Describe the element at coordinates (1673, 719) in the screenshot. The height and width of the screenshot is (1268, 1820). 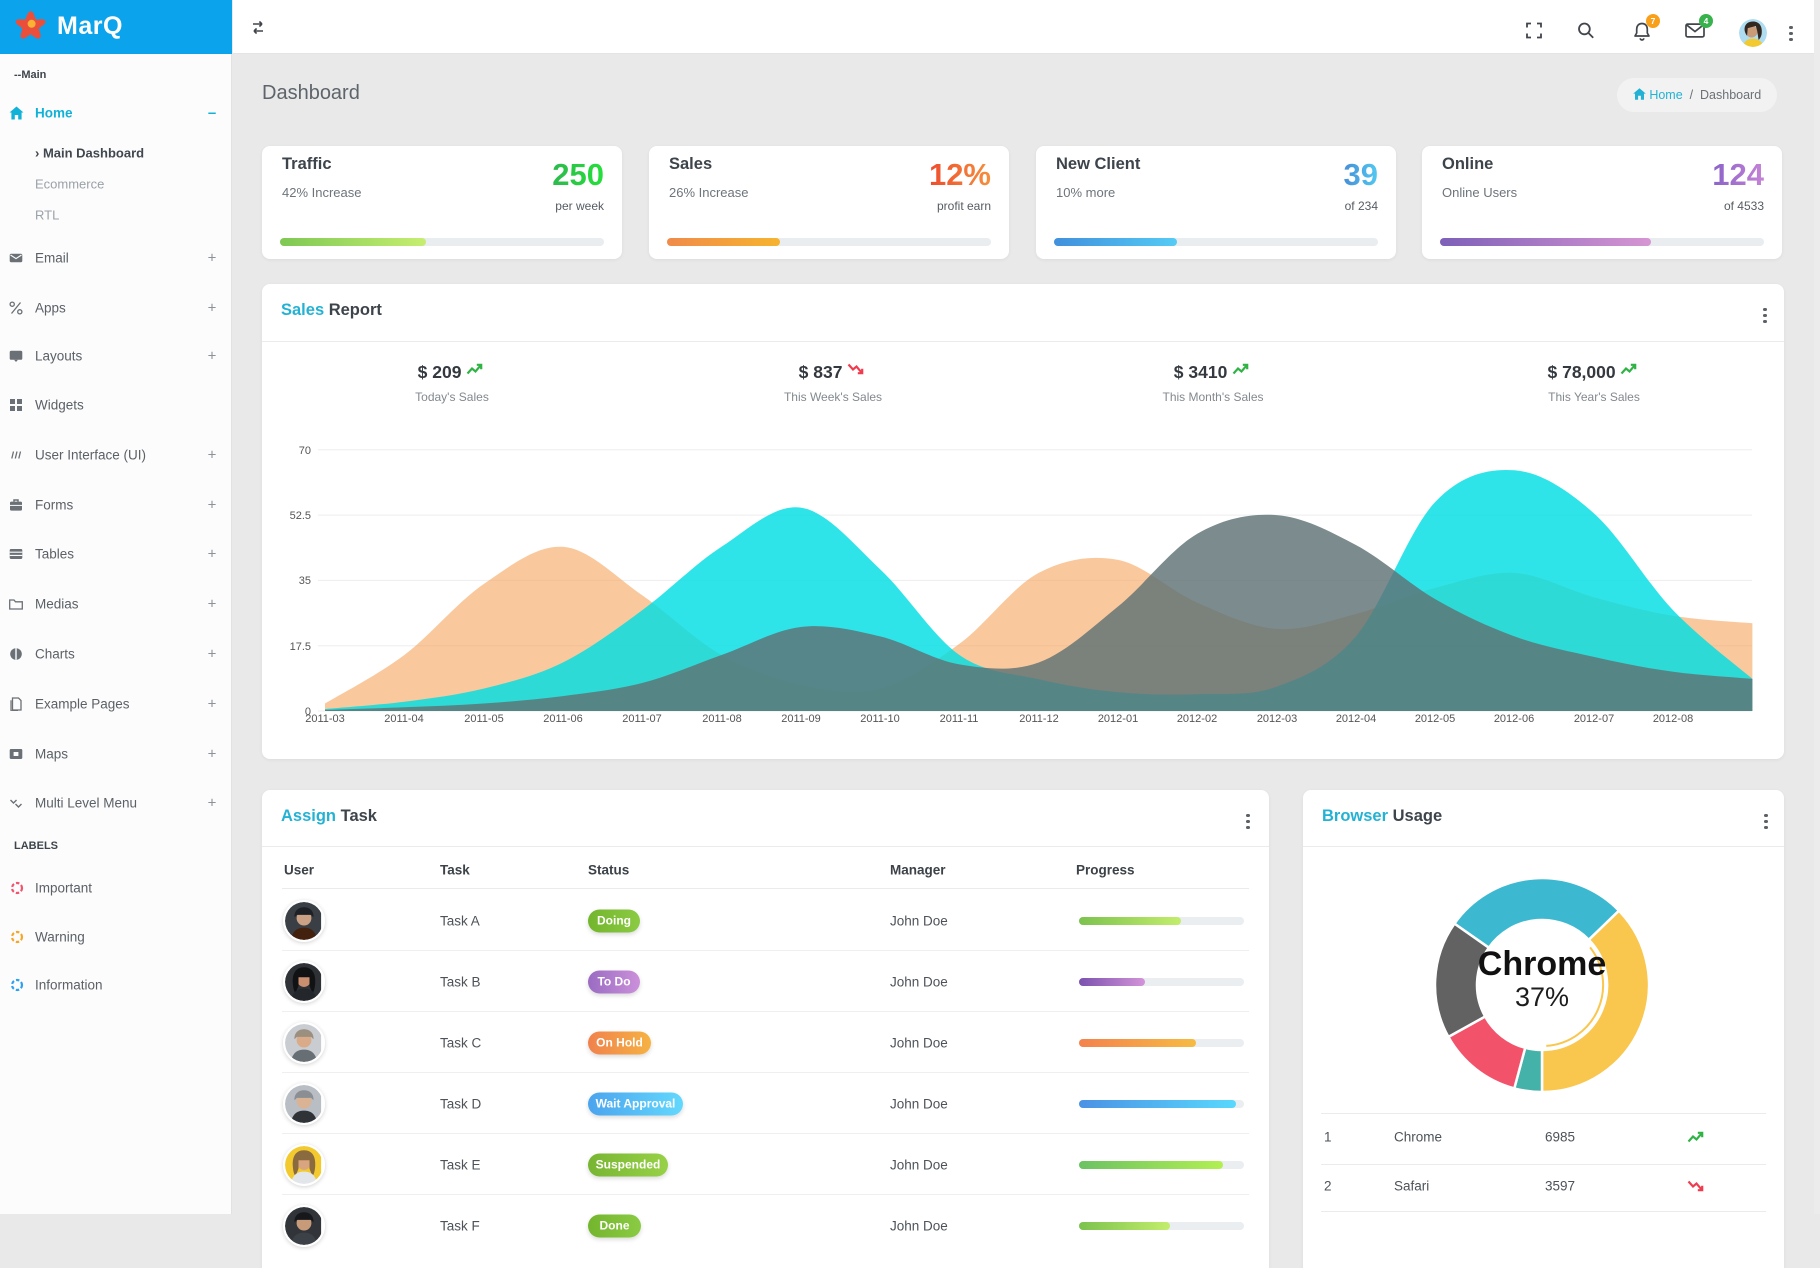
I see `svg-text: 2012-08` at that location.